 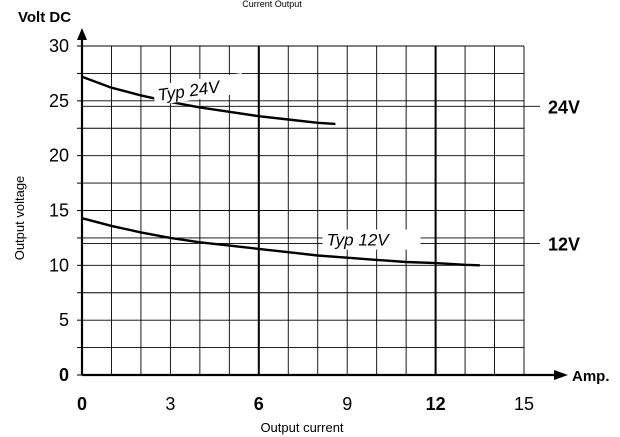 What do you see at coordinates (64, 320) in the screenshot?
I see `y-tick-label-5: 5` at bounding box center [64, 320].